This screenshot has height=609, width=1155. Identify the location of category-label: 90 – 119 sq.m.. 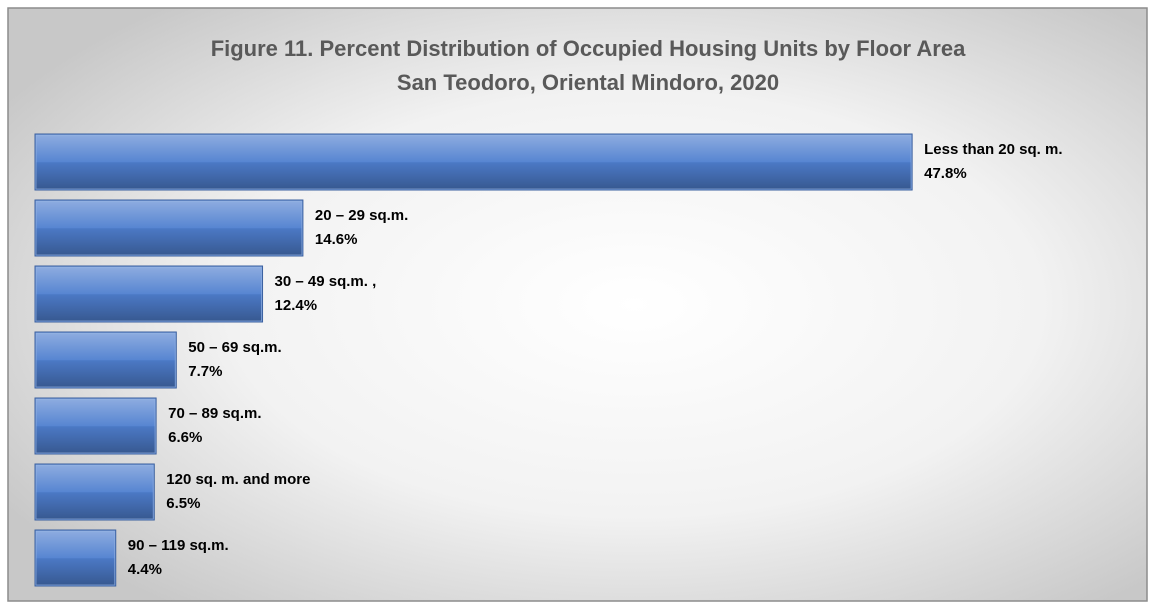
(178, 545).